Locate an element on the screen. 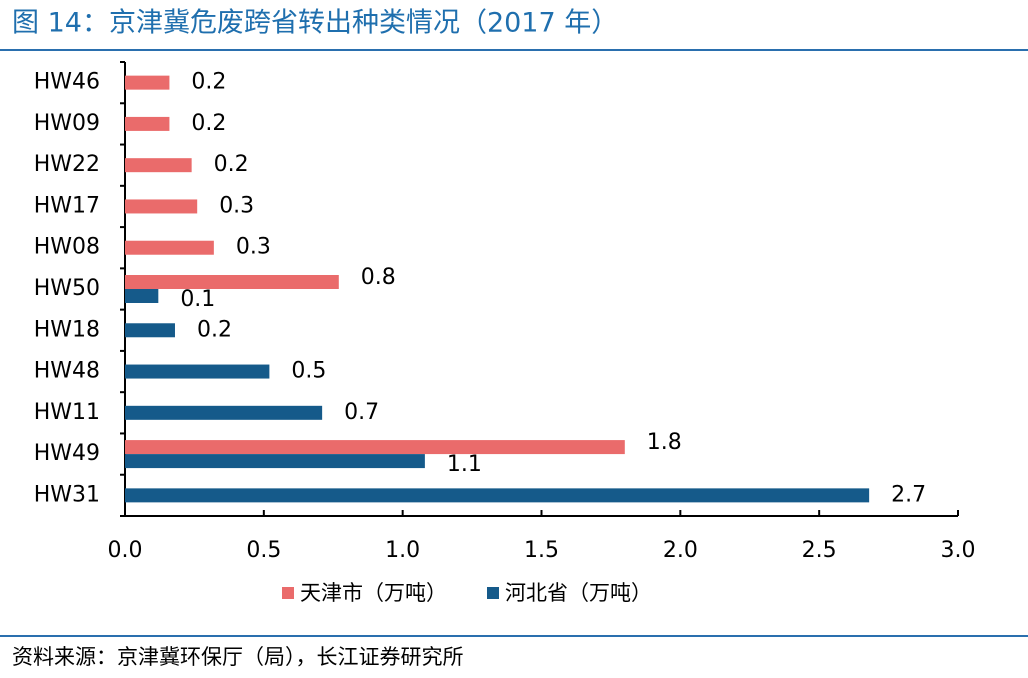 Image resolution: width=1028 pixels, height=678 pixels. y-tick-label: HW08 is located at coordinates (67, 247).